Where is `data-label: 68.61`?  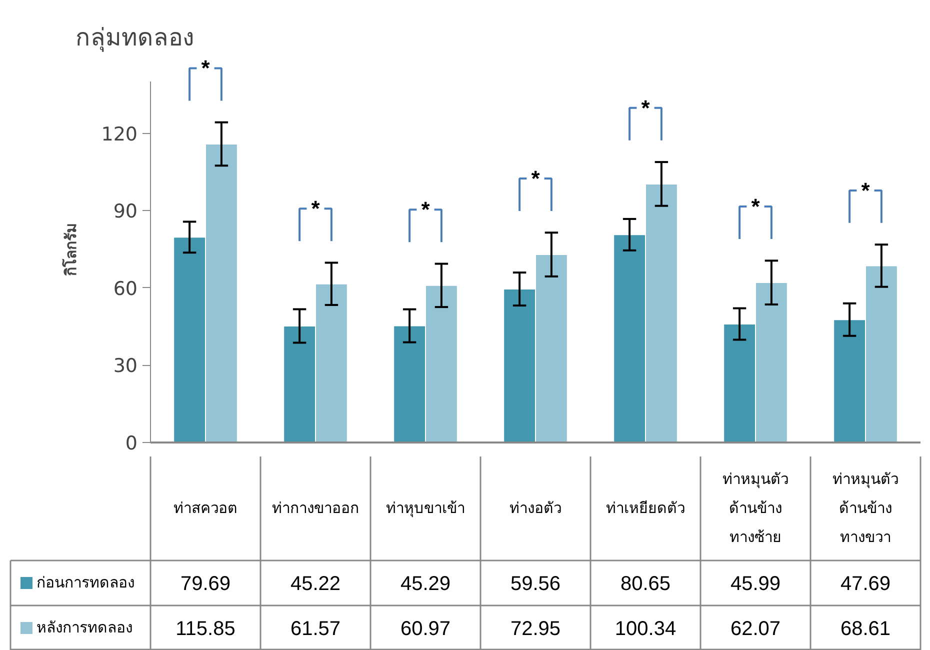 data-label: 68.61 is located at coordinates (865, 629).